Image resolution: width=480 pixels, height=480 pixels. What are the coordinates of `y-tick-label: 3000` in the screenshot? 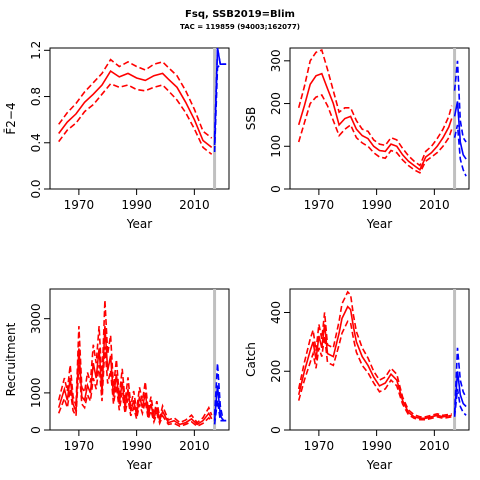 It's located at (36, 318).